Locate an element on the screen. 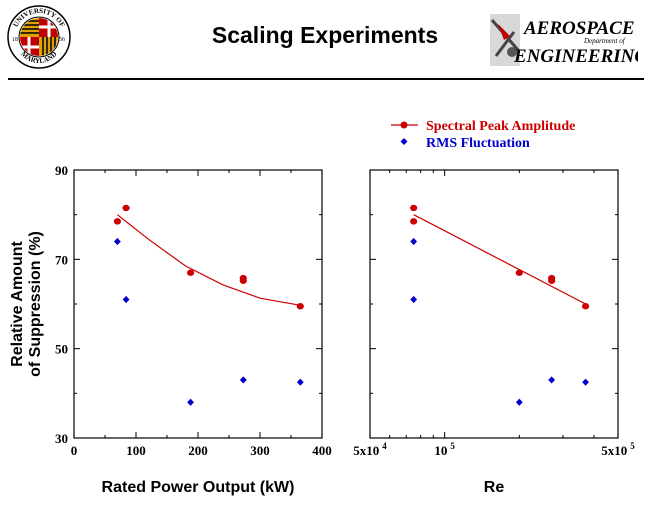  y-axis-label-line2: of Suppression (%) is located at coordinates (35, 304).